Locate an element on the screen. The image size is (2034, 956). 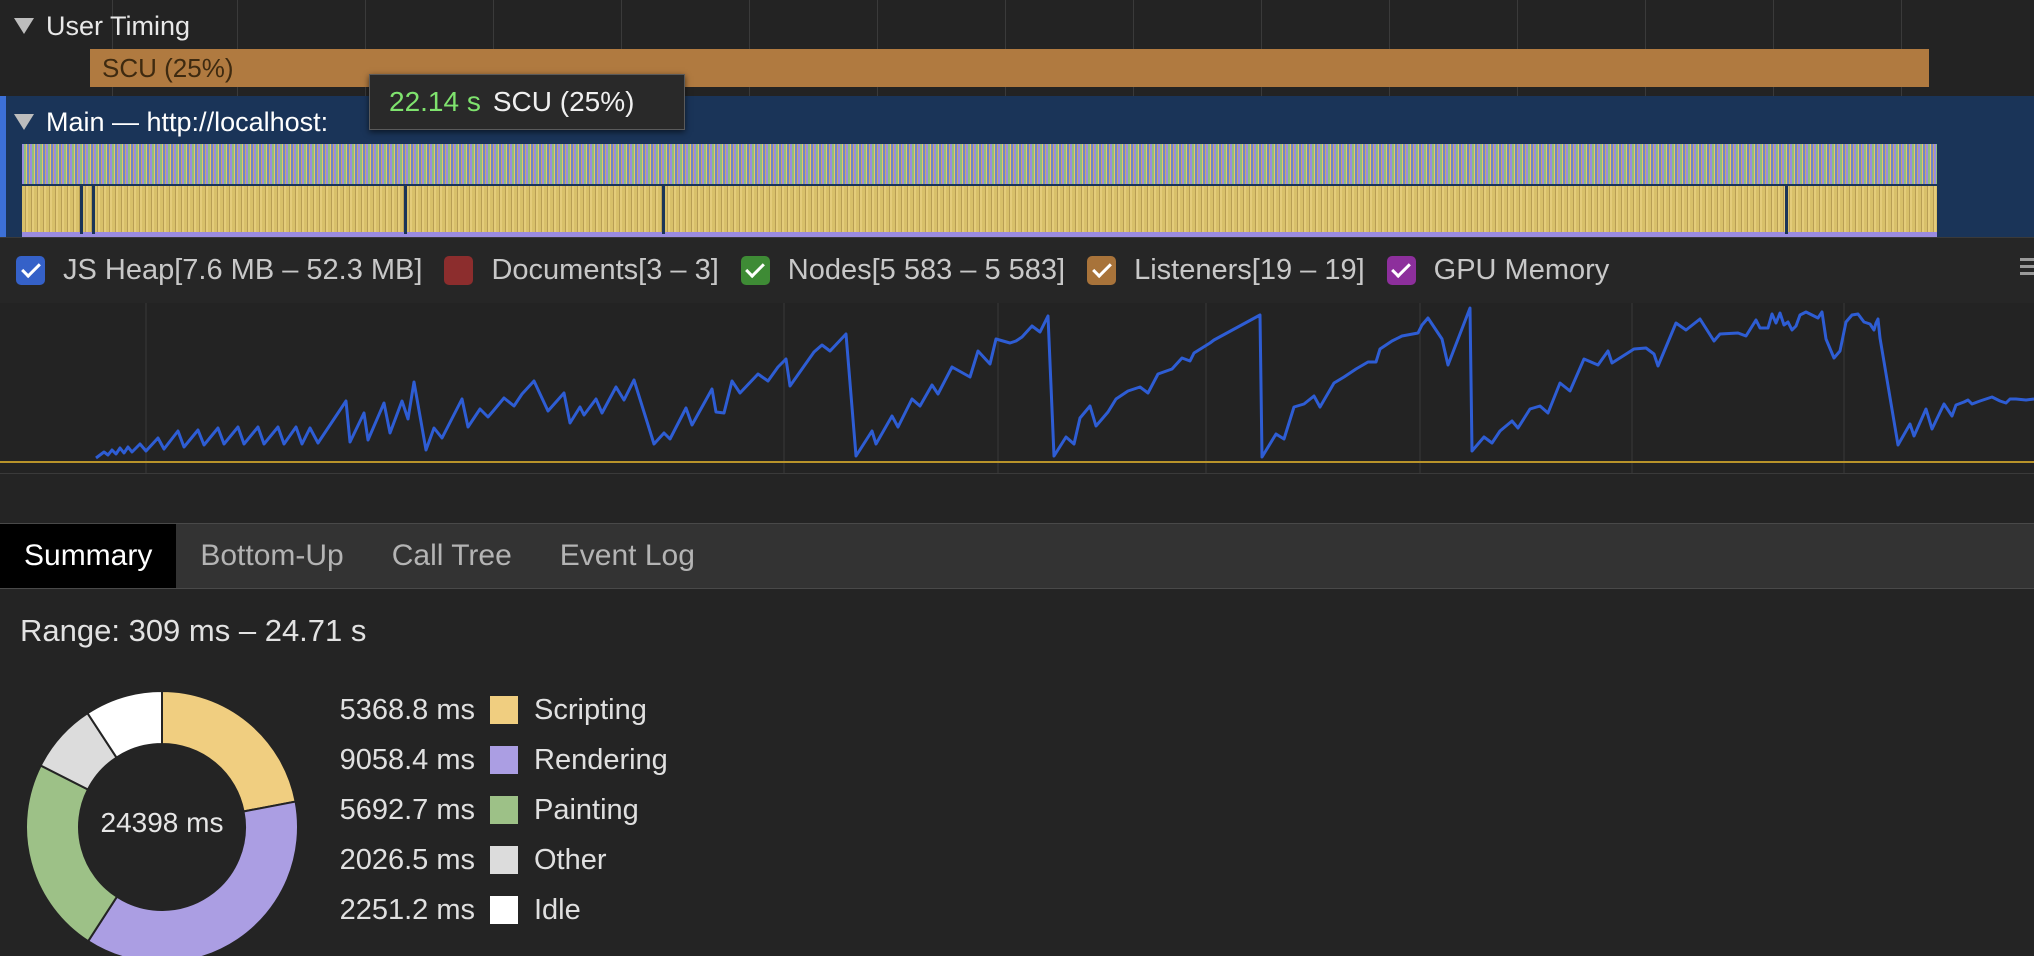
legend-label: Rendering is located at coordinates (601, 759).